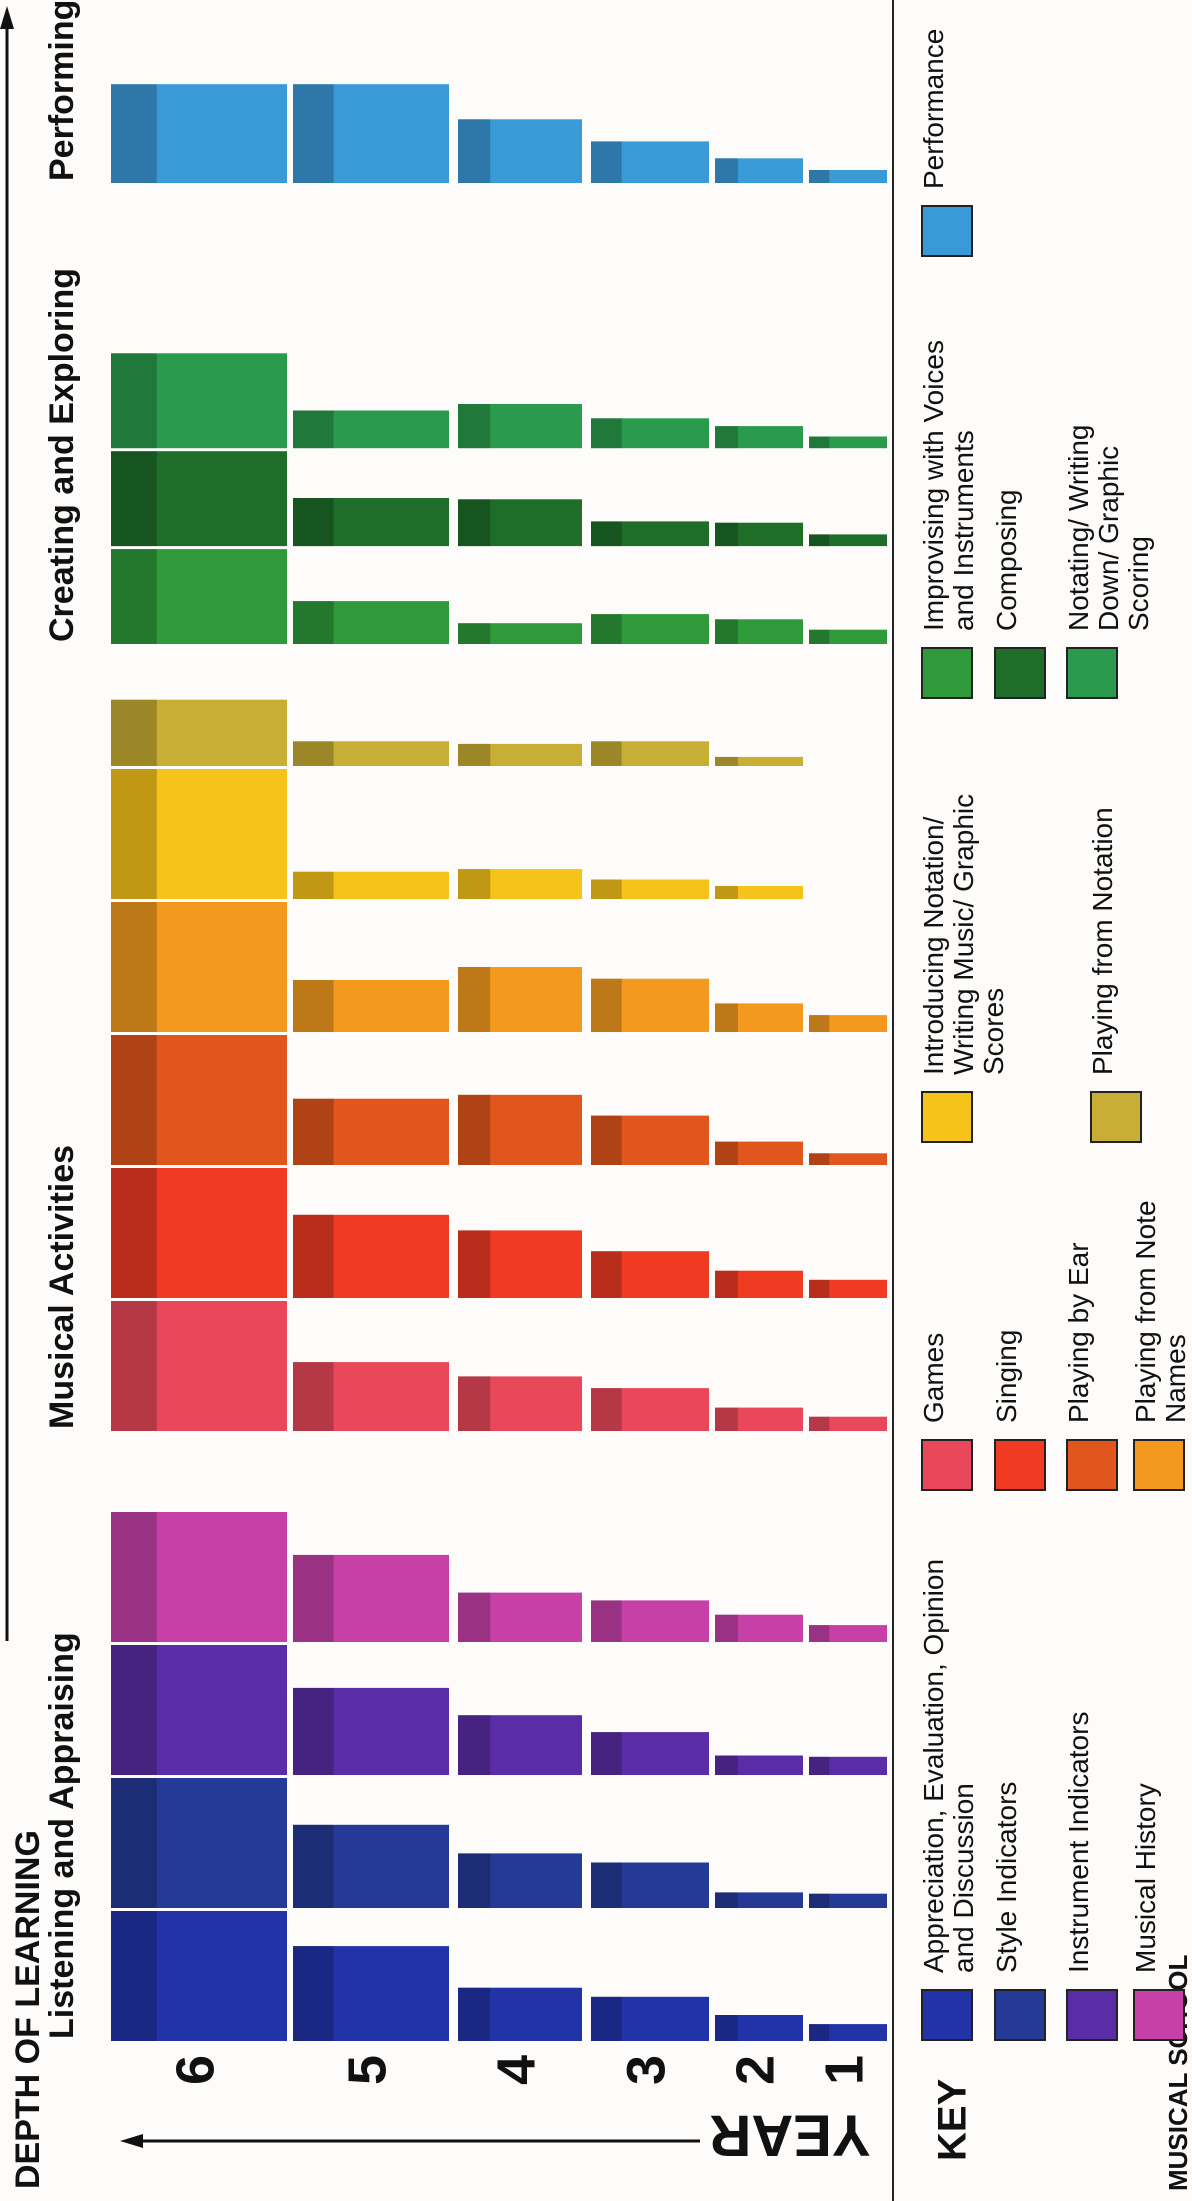  What do you see at coordinates (62, 1835) in the screenshot?
I see `group-title: Listening and Appraising` at bounding box center [62, 1835].